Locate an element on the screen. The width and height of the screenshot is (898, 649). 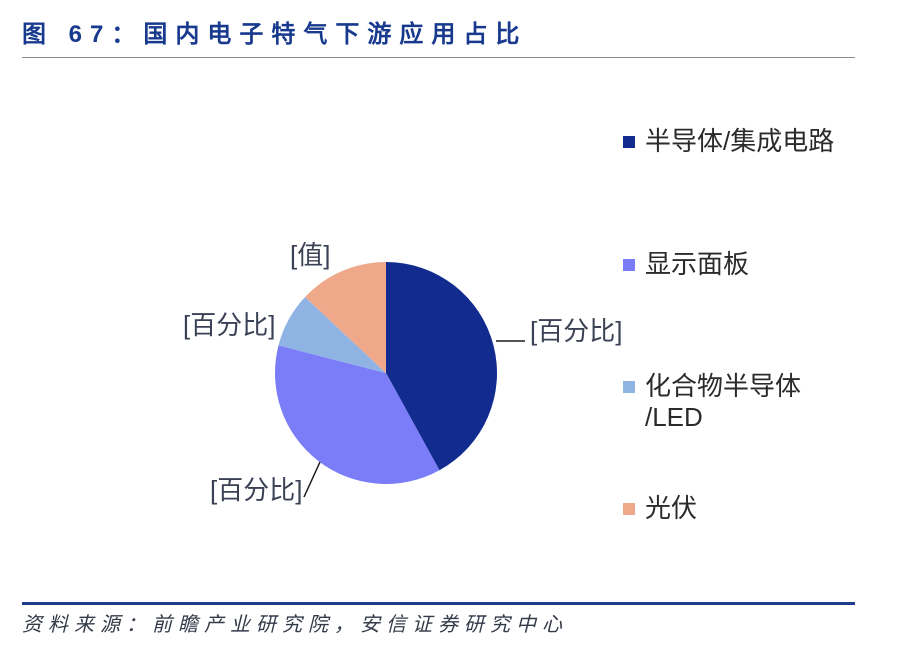
data-label-compound-semiconductor-led: [百分比] is located at coordinates (229, 325).